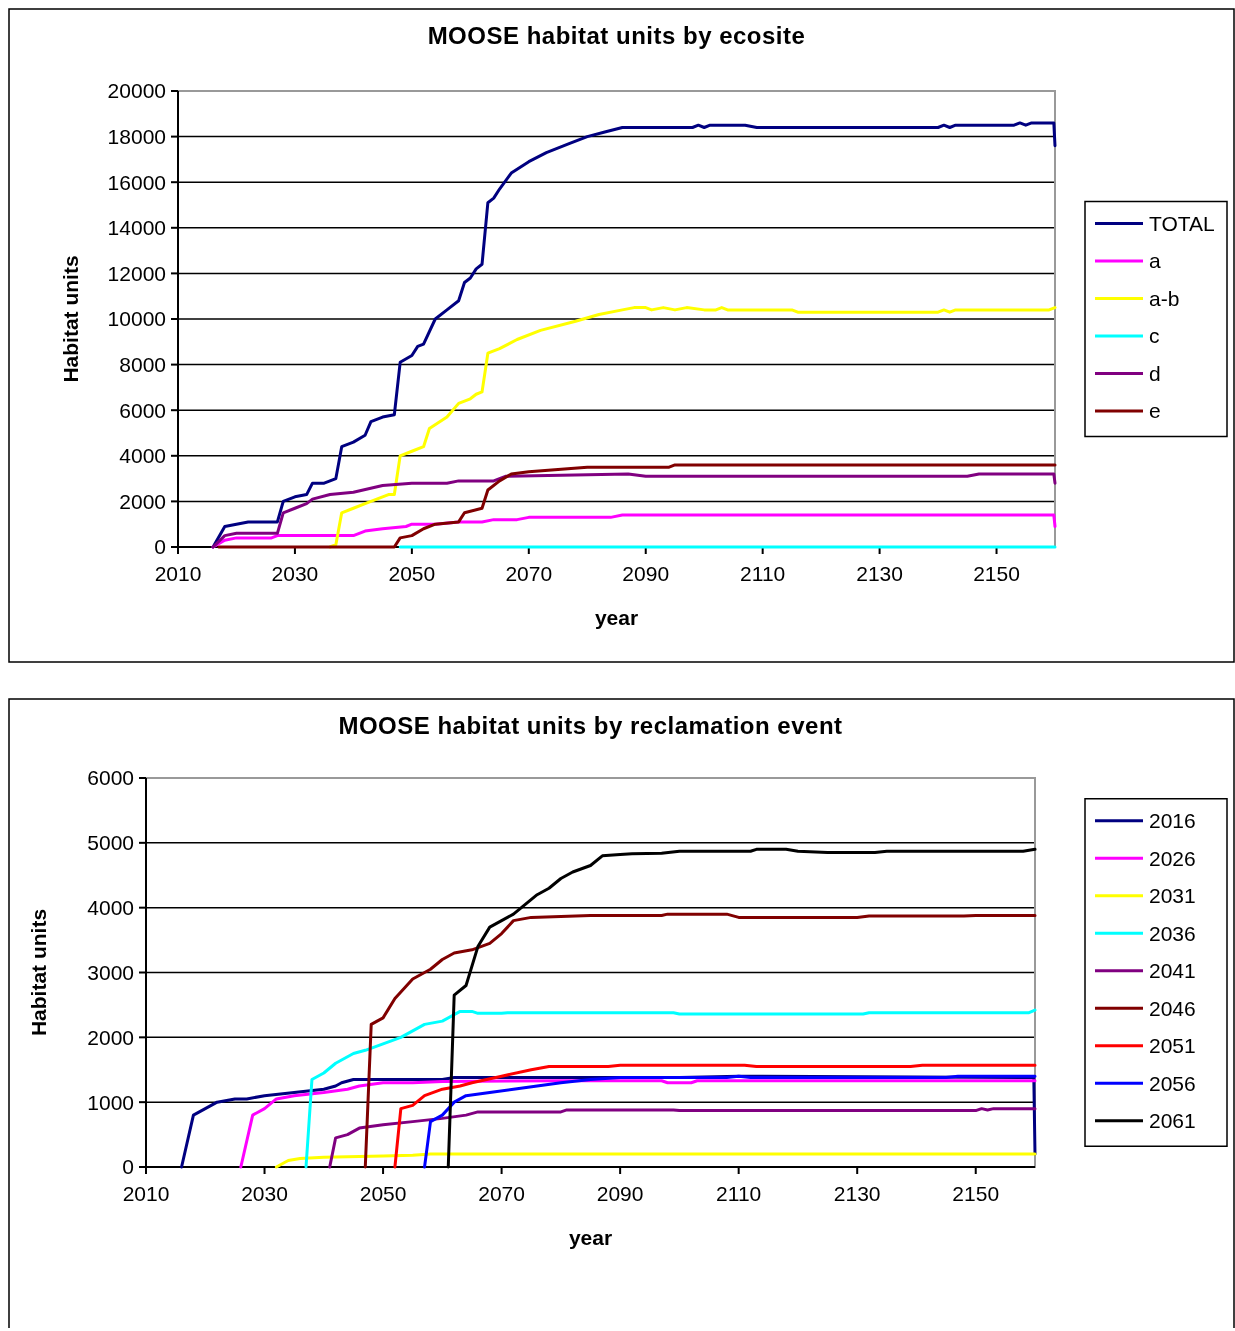 The image size is (1235, 1331). I want to click on legend-label: a, so click(1155, 261).